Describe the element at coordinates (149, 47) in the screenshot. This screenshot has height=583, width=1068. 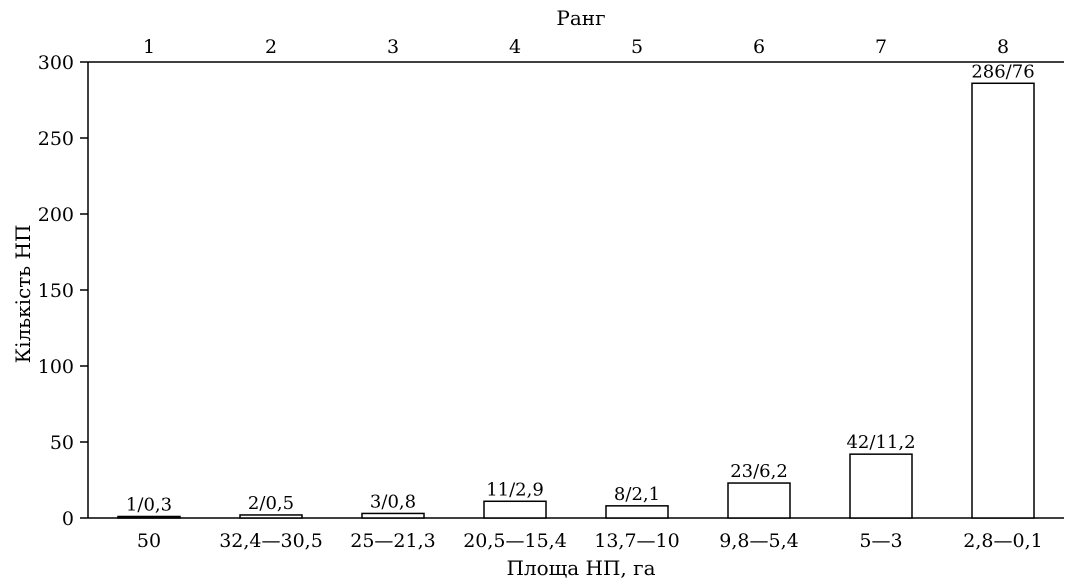
I see `rank-tick-label: 1` at that location.